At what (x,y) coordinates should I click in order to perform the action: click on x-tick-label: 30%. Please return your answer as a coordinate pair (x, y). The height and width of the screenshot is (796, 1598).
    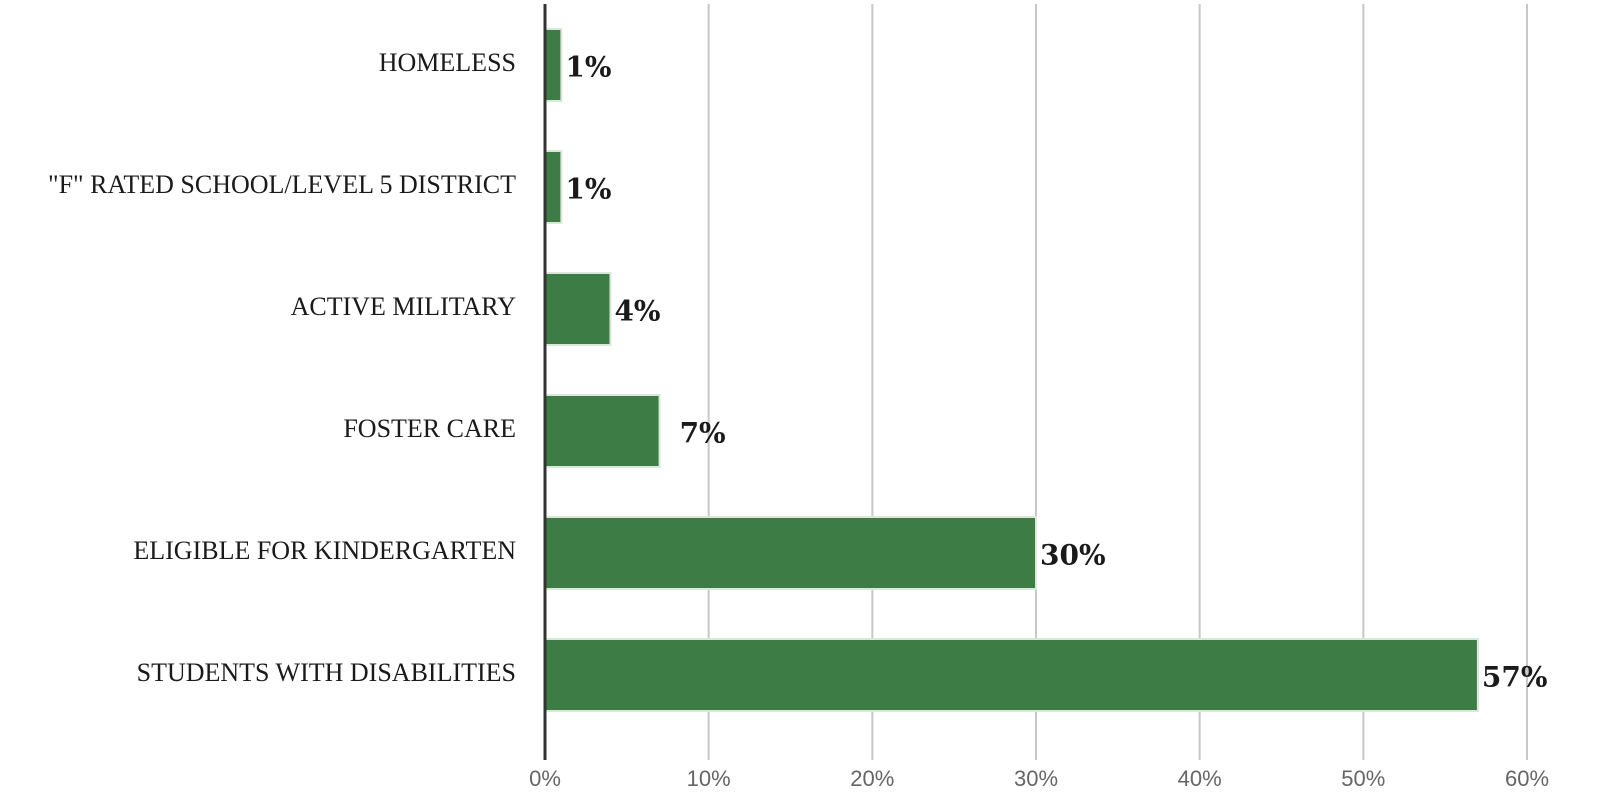
    Looking at the image, I should click on (1036, 778).